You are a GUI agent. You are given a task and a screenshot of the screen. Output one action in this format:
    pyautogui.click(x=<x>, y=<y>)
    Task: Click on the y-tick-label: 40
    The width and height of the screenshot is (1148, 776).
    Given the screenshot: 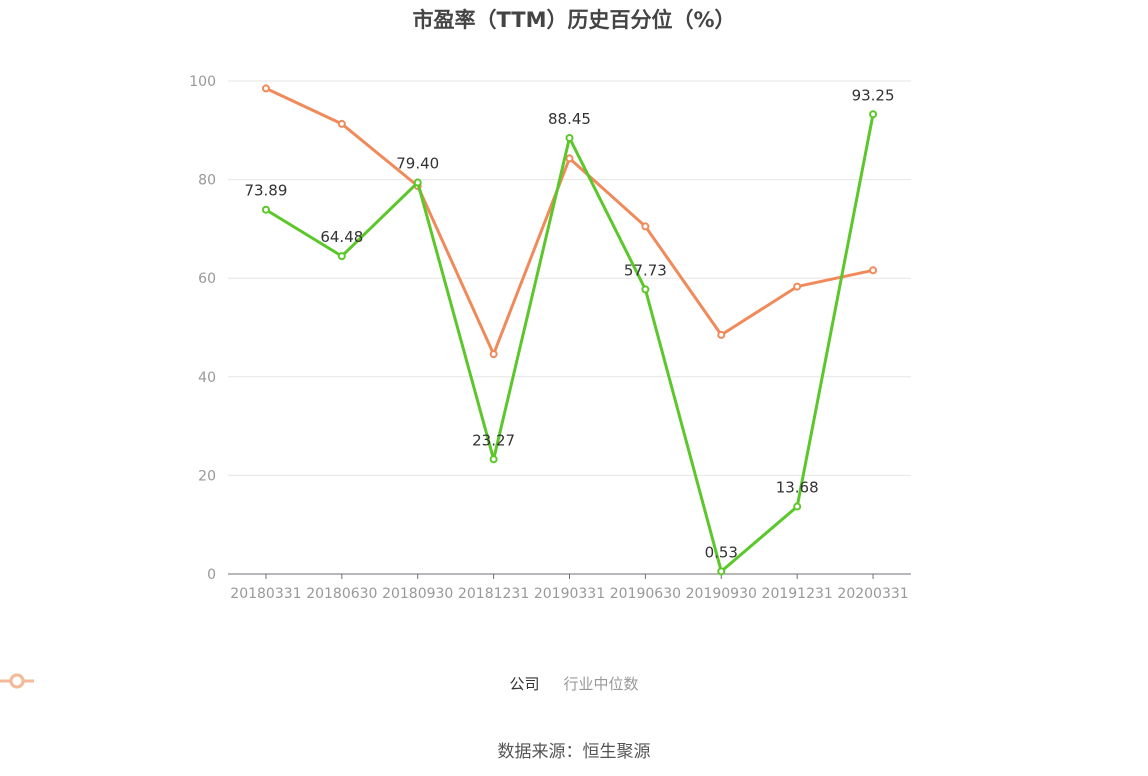 What is the action you would take?
    pyautogui.click(x=207, y=378)
    